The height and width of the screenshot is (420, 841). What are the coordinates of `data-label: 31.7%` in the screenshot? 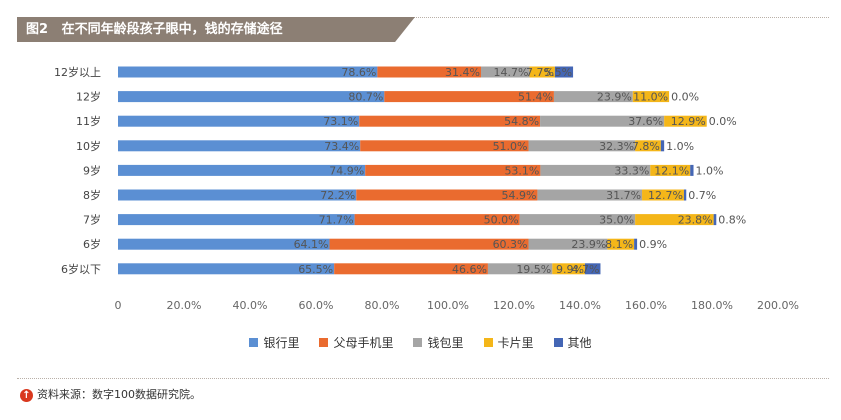 It's located at (623, 195).